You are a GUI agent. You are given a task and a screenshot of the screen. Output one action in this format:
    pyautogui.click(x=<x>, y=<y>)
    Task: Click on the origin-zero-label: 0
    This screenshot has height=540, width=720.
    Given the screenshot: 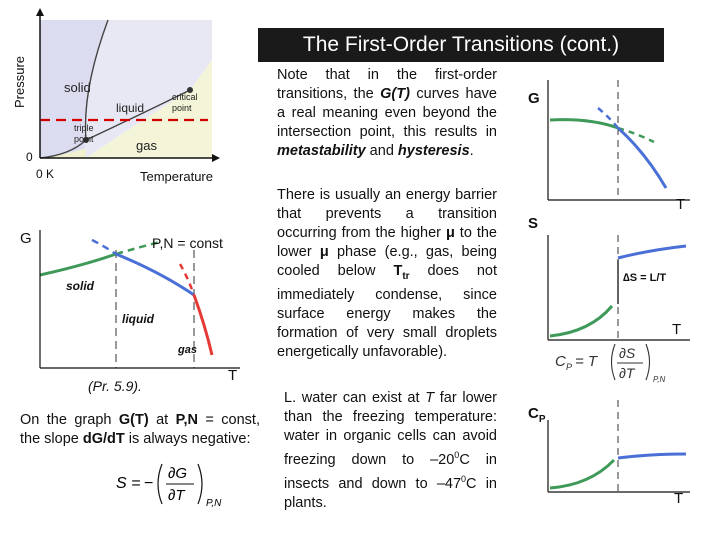 What is the action you would take?
    pyautogui.click(x=29, y=157)
    